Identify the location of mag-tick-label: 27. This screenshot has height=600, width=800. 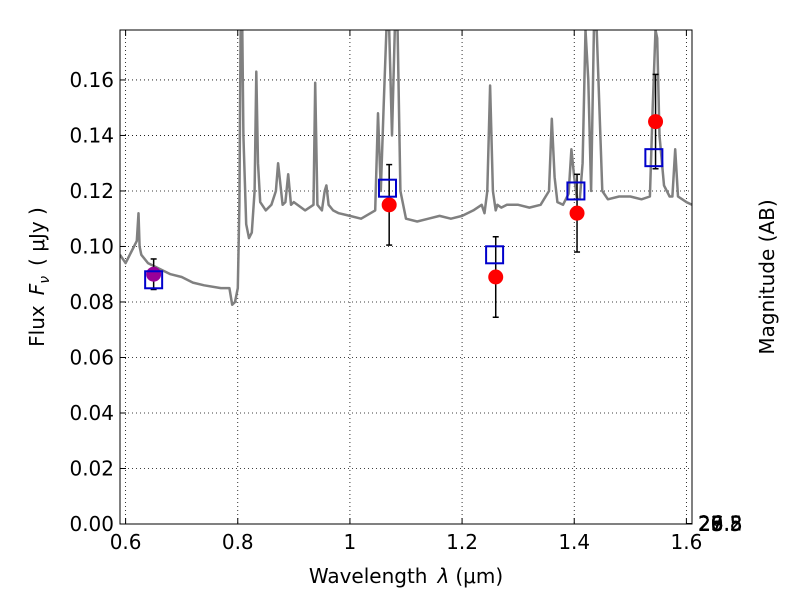
(710, 524).